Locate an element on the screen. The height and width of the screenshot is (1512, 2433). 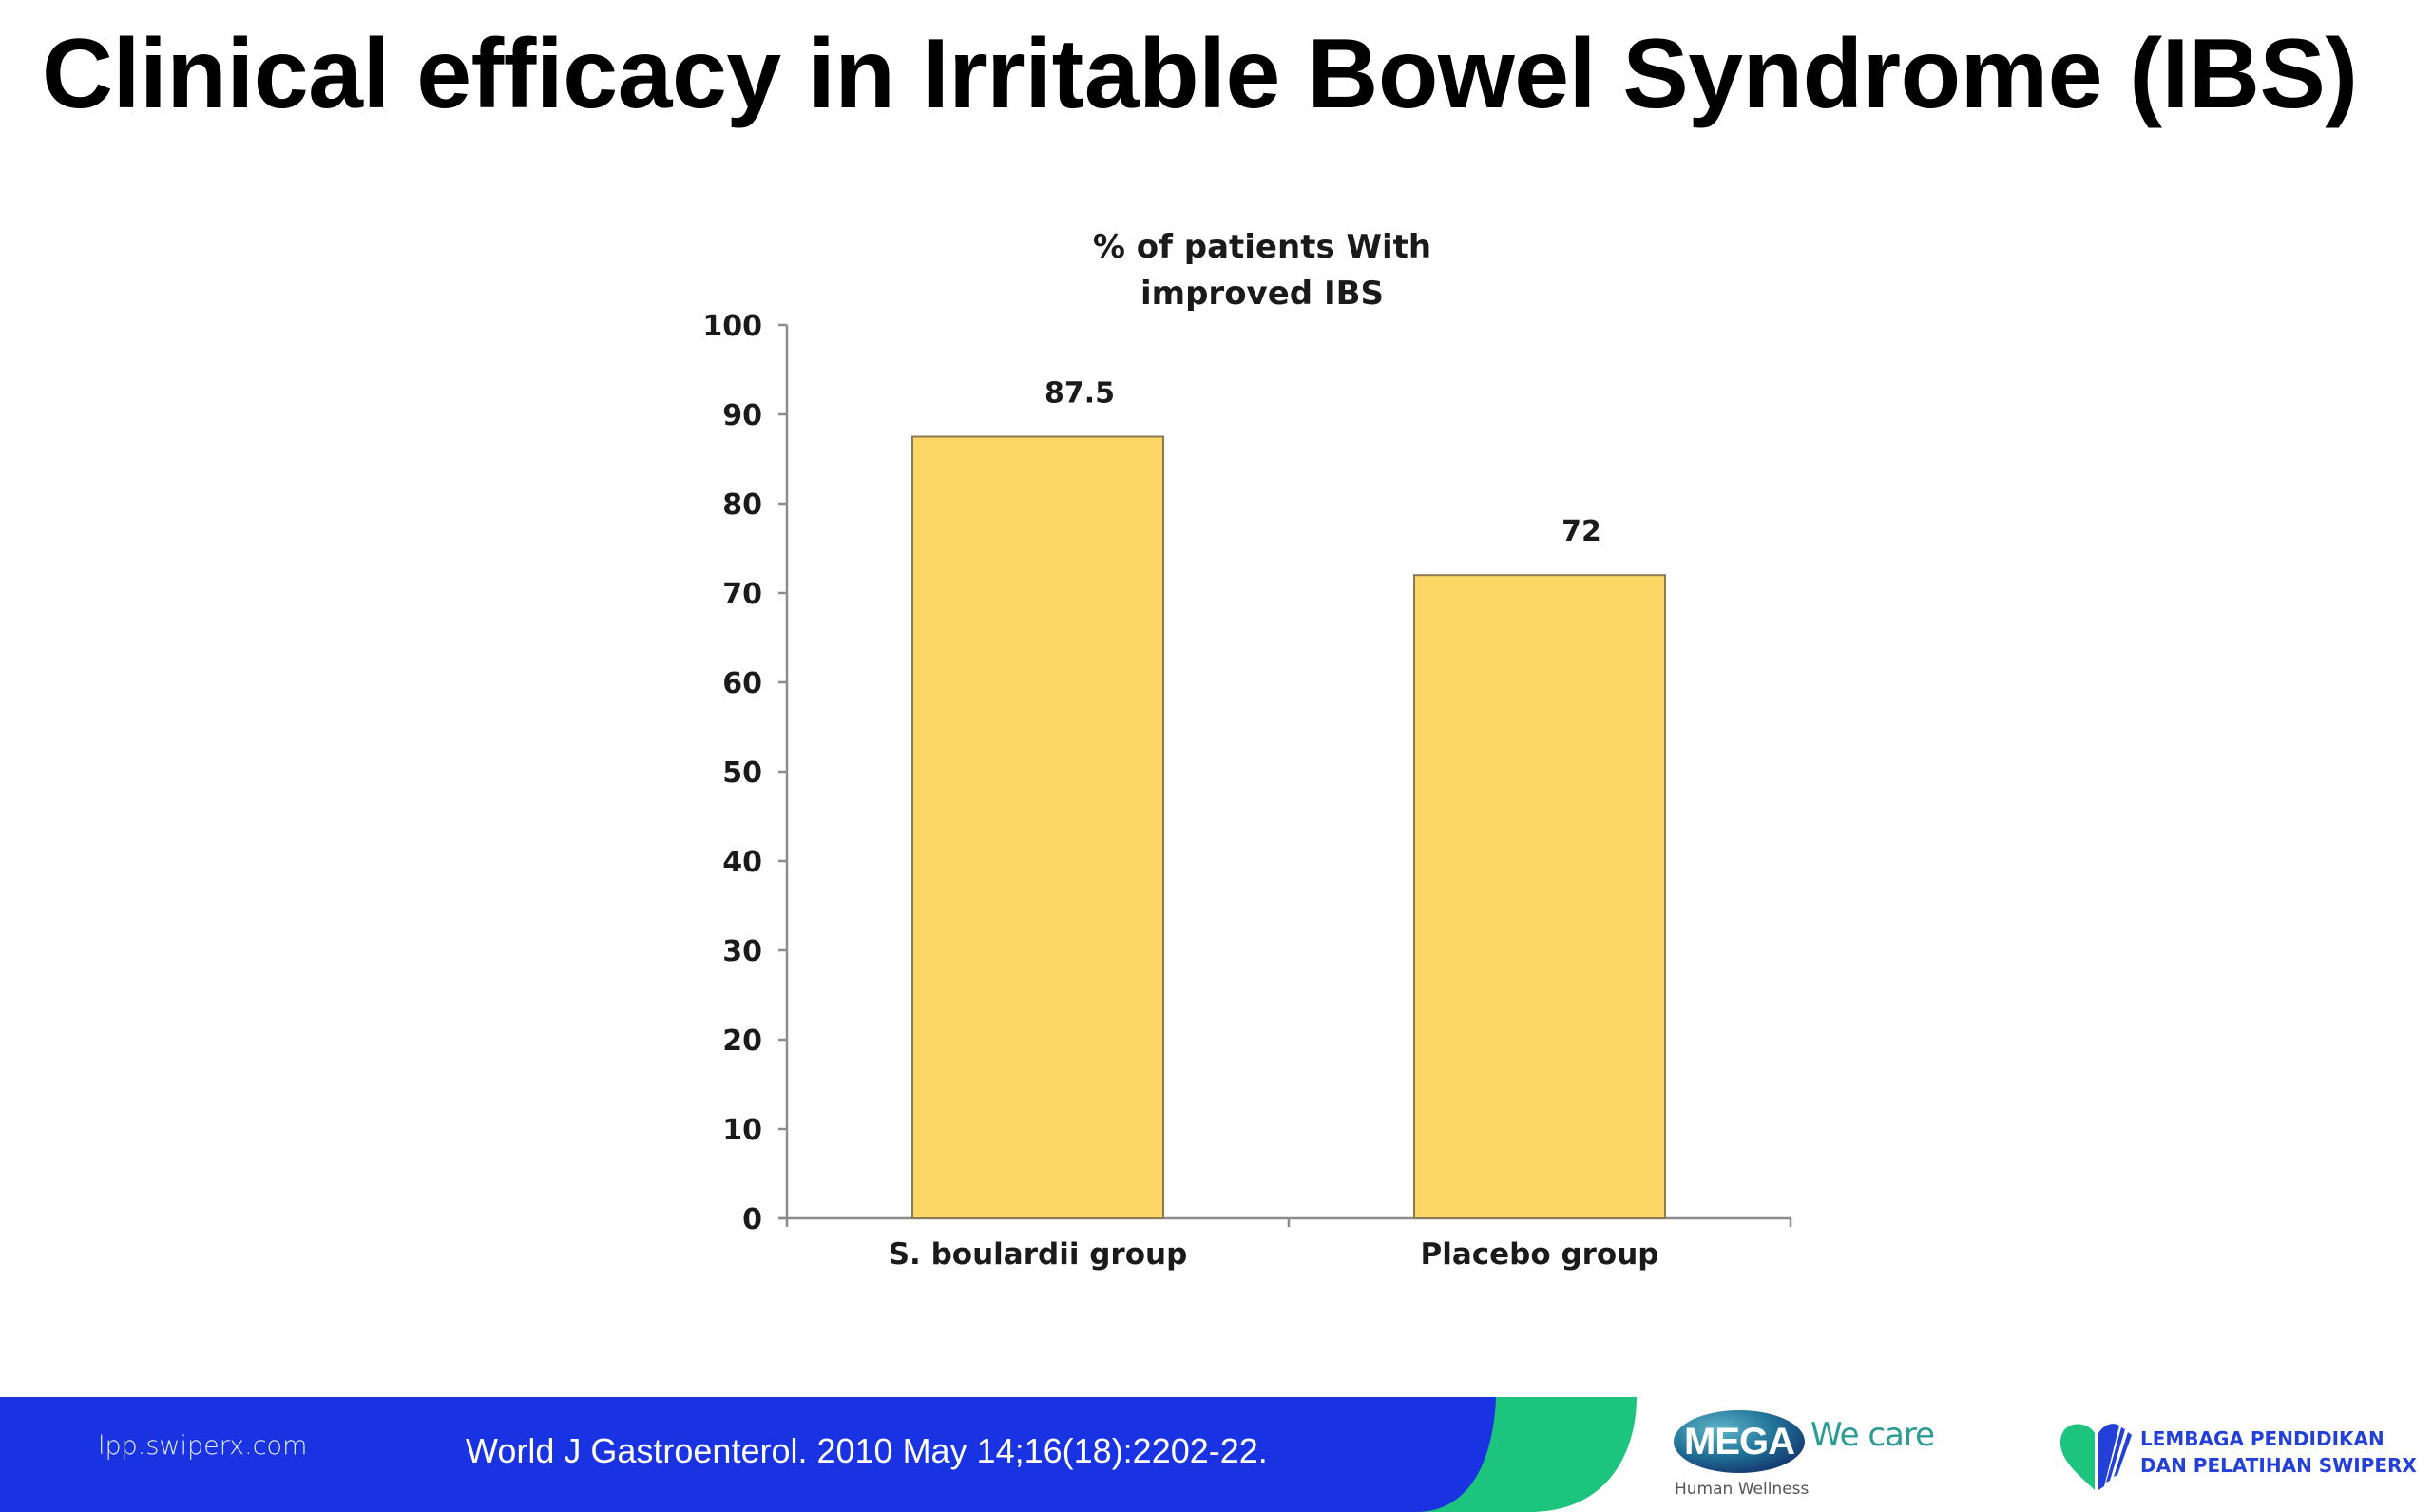
y-tick-label: 10 is located at coordinates (742, 1130).